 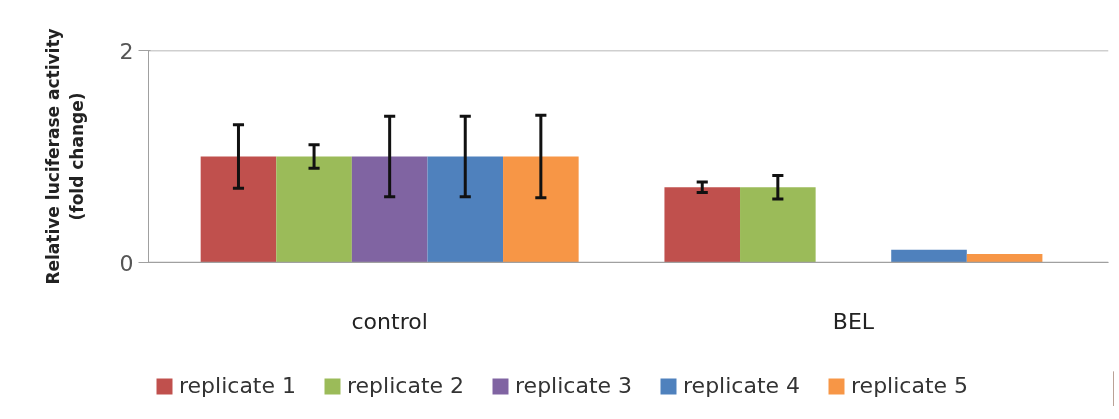 What do you see at coordinates (406, 385) in the screenshot?
I see `legend-label: replicate 2` at bounding box center [406, 385].